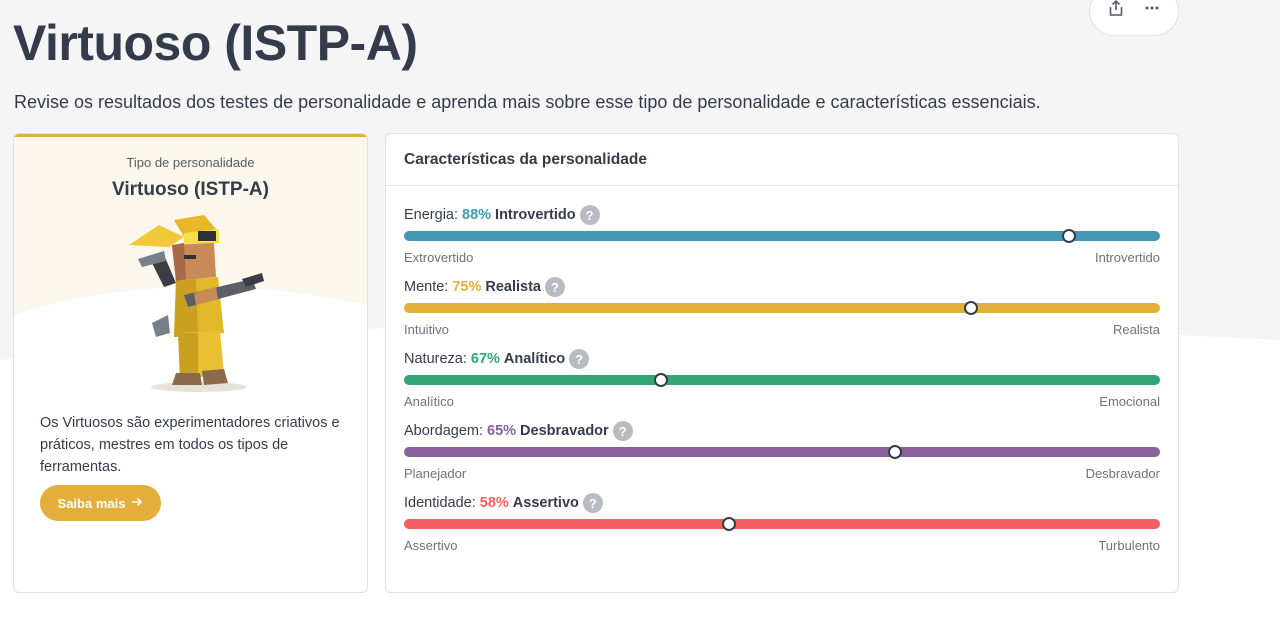  I want to click on trait-right-label: Introvertido, so click(1127, 257).